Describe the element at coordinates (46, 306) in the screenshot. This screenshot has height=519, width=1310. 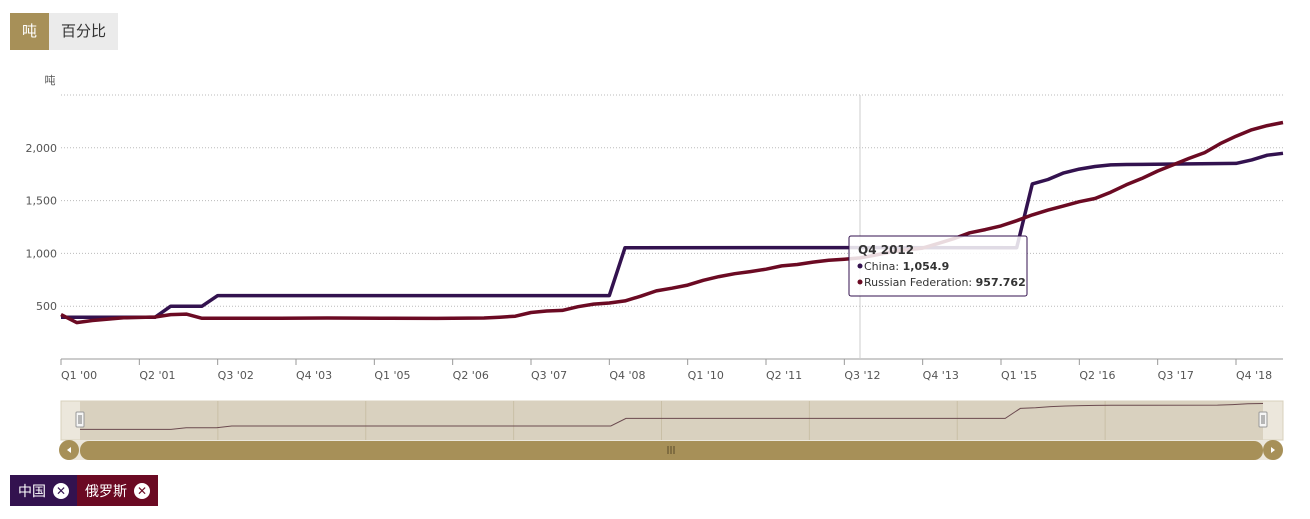
I see `y-tick-label: 500` at that location.